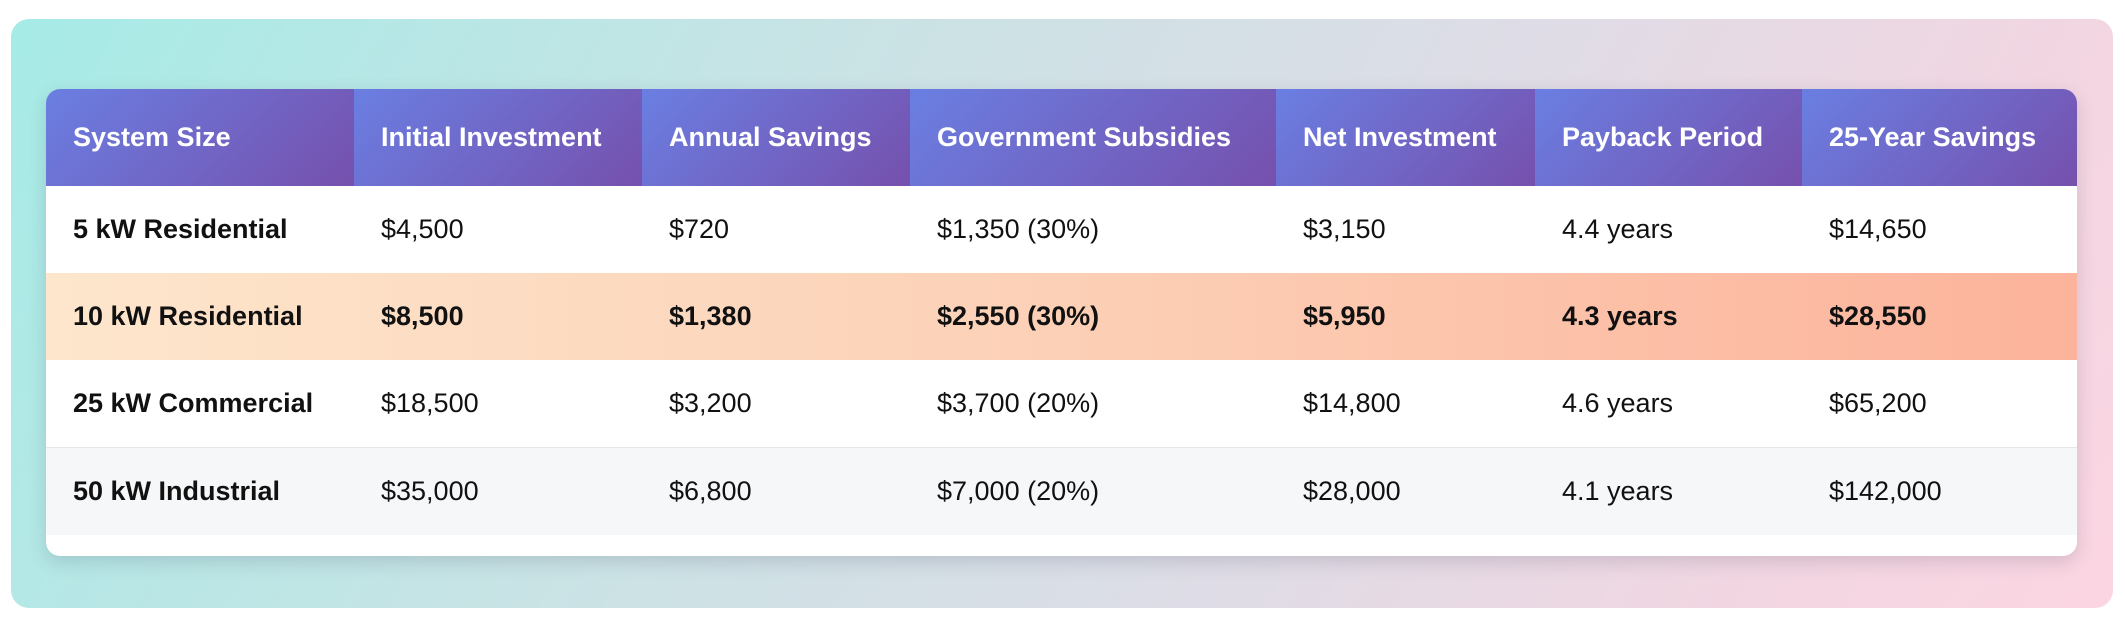 The width and height of the screenshot is (2125, 620). What do you see at coordinates (1344, 229) in the screenshot?
I see `cell-net-investment: $3,150` at bounding box center [1344, 229].